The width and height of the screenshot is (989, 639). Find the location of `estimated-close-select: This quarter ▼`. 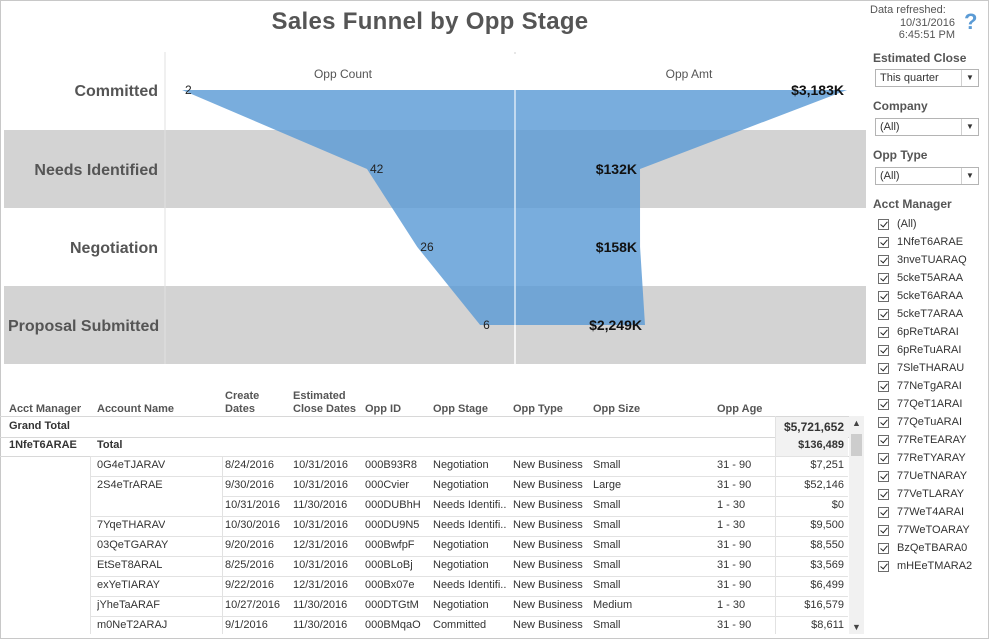

estimated-close-select: This quarter ▼ is located at coordinates (927, 78).